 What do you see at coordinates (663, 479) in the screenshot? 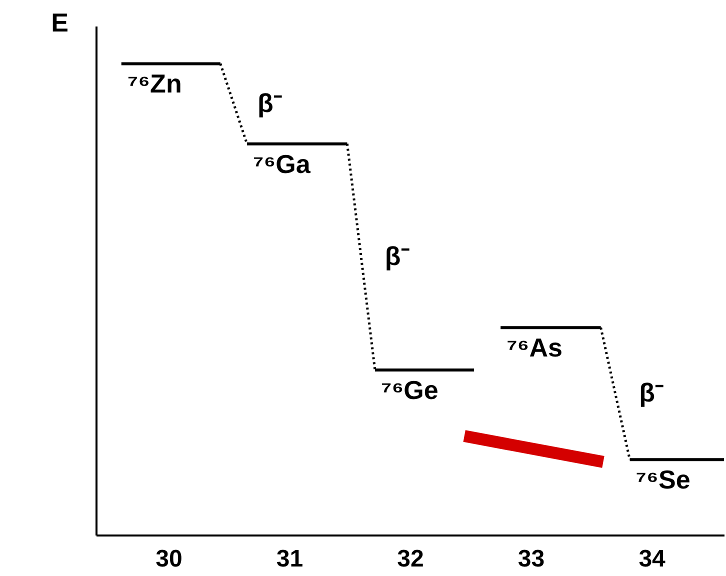
I see `series-label: ⁷⁶Se` at bounding box center [663, 479].